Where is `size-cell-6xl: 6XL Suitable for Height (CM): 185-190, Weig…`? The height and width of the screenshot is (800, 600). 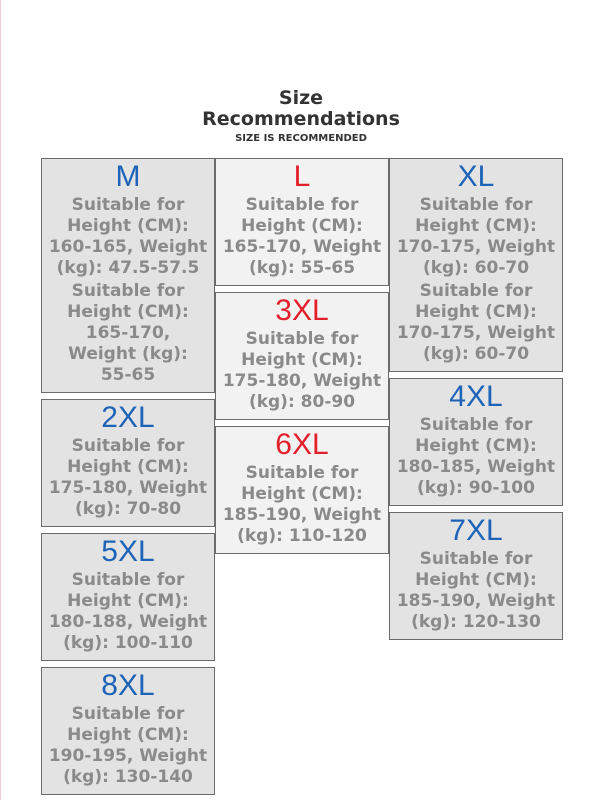
size-cell-6xl: 6XL Suitable for Height (CM): 185-190, Weig… is located at coordinates (302, 490).